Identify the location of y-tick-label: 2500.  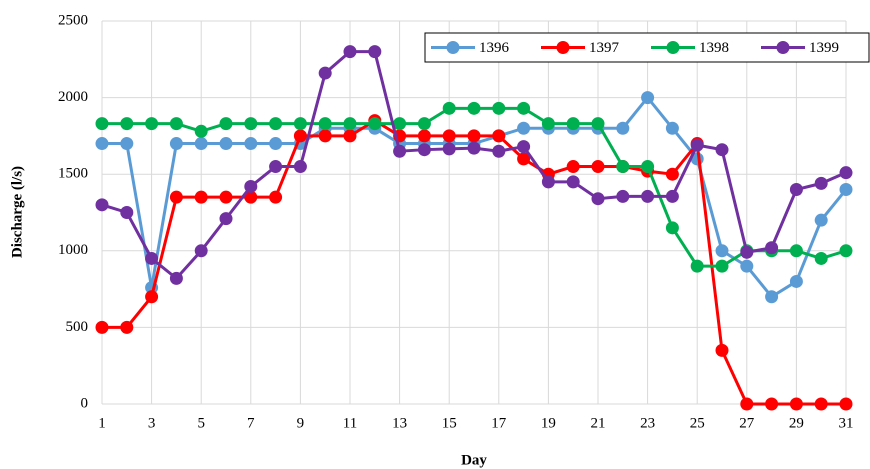
(73, 20).